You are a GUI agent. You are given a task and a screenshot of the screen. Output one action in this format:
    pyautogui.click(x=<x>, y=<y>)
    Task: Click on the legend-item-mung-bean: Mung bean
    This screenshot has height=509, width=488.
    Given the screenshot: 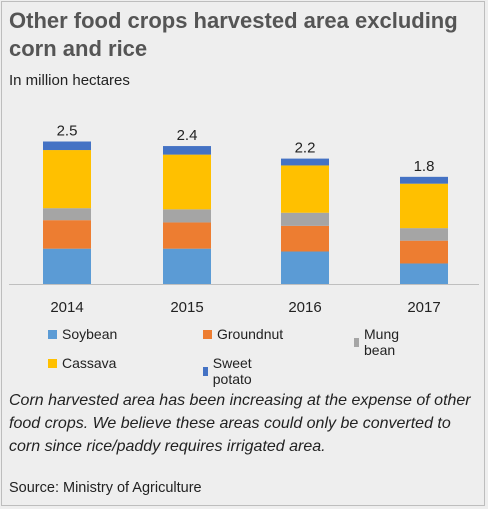 What is the action you would take?
    pyautogui.click(x=378, y=342)
    